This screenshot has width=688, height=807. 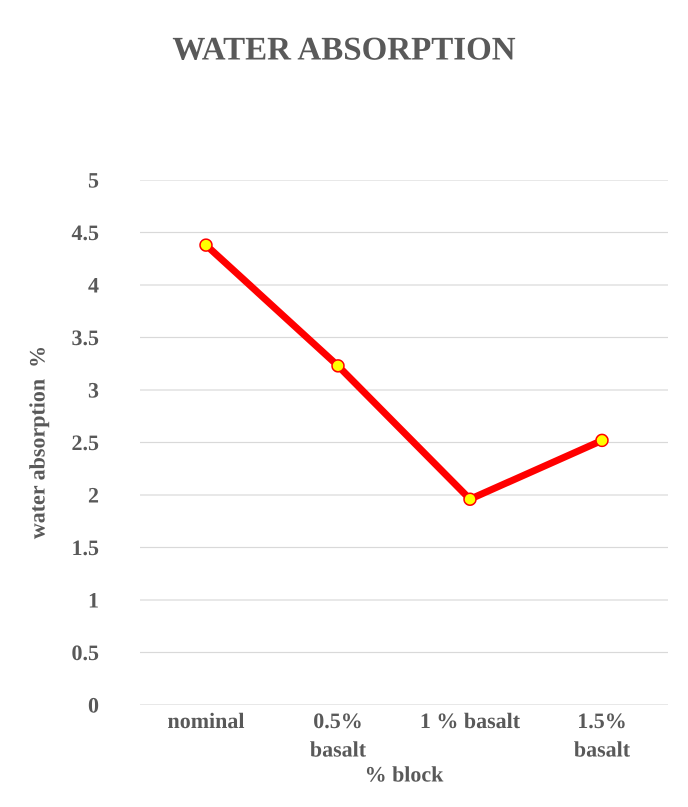 What do you see at coordinates (93, 180) in the screenshot?
I see `y-tick-label: 5` at bounding box center [93, 180].